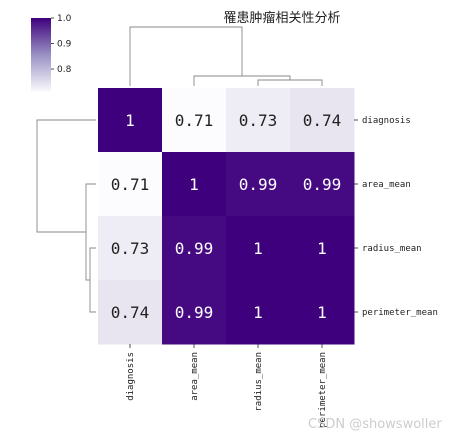  I want to click on row-dendrogram, so click(66, 216).